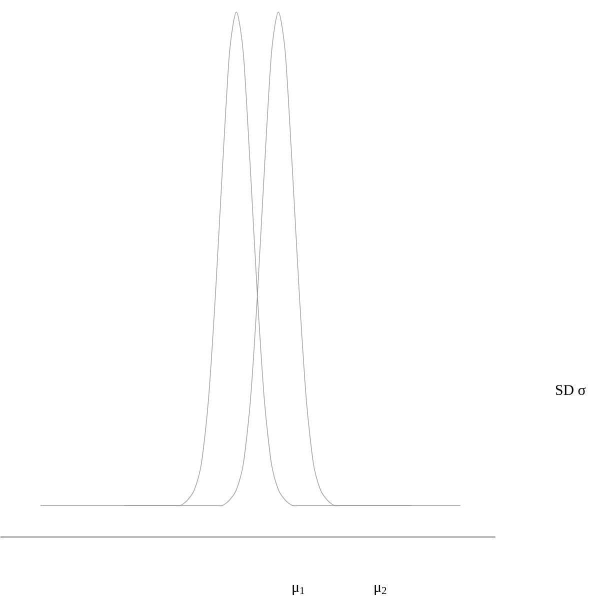 The width and height of the screenshot is (608, 610). I want to click on text: μ$_{1}$, so click(298, 590).